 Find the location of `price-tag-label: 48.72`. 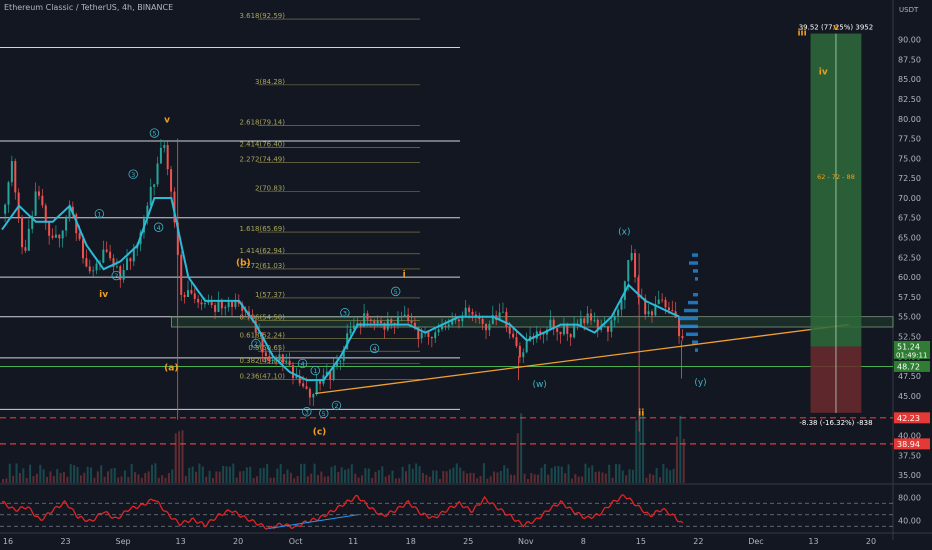

price-tag-label: 48.72 is located at coordinates (908, 366).